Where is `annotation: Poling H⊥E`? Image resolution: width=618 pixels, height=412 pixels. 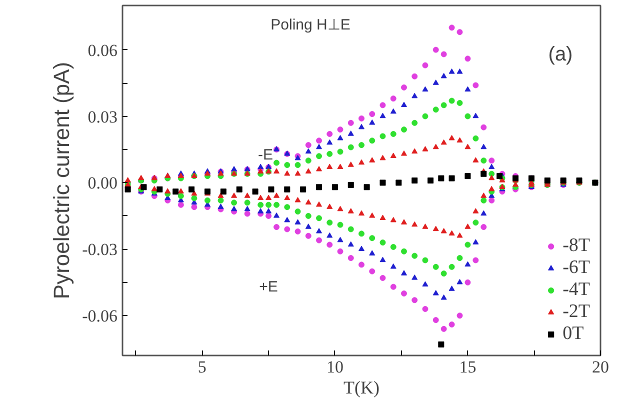 annotation: Poling H⊥E is located at coordinates (310, 25).